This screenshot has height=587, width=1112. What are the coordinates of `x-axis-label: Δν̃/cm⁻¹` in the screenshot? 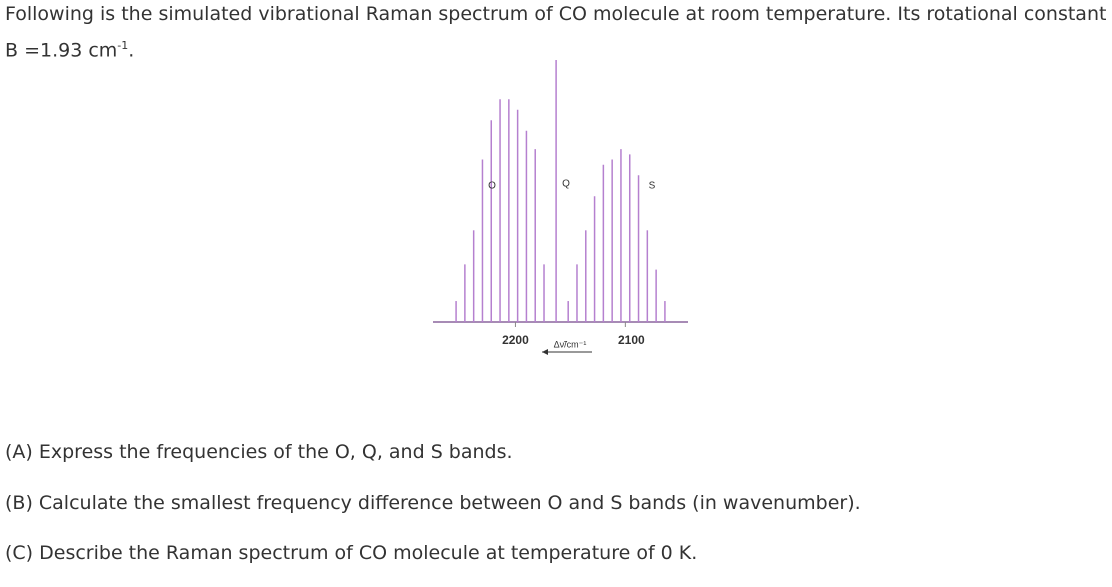 It's located at (570, 344).